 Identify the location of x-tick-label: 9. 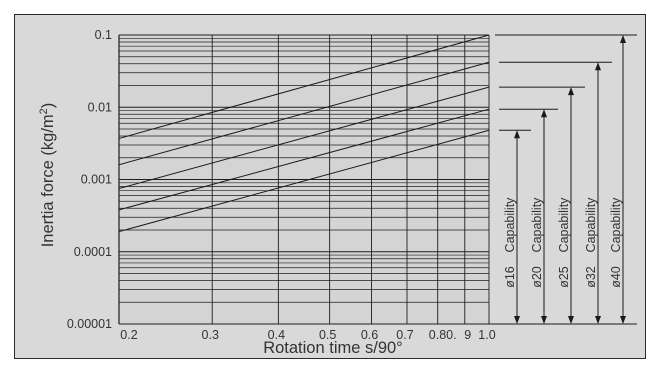
(467, 335).